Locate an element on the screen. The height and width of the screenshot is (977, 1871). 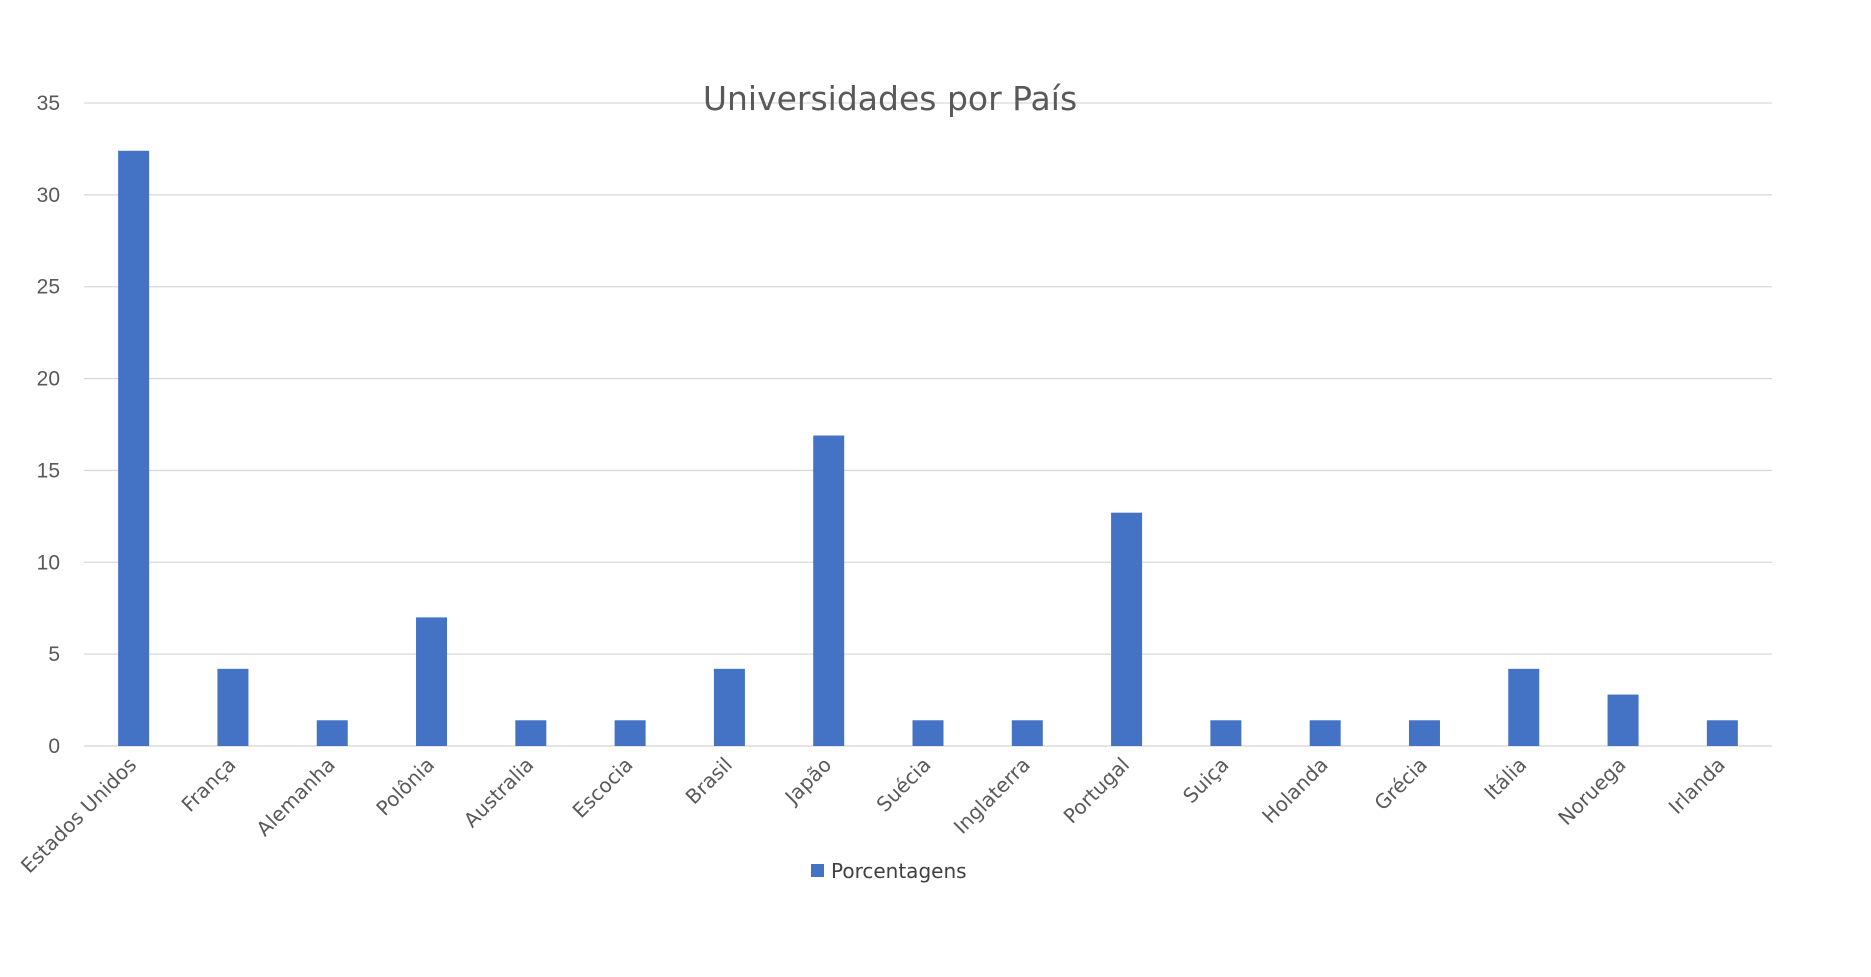
x-tick-label: Inglaterra is located at coordinates (992, 796).